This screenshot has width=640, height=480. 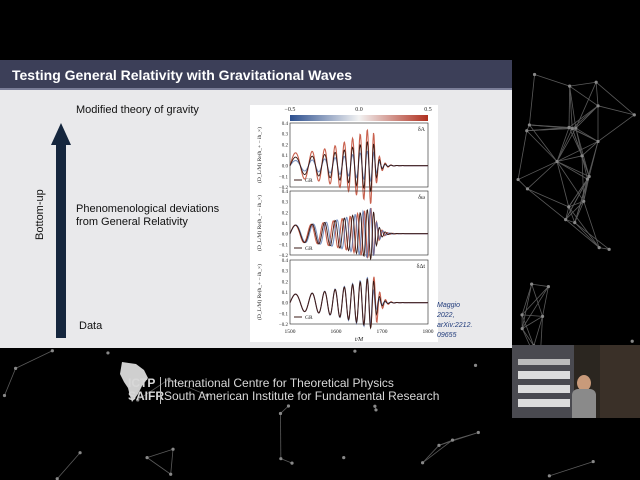 What do you see at coordinates (40, 214) in the screenshot?
I see `bottom-up-label: Bottom-up` at bounding box center [40, 214].